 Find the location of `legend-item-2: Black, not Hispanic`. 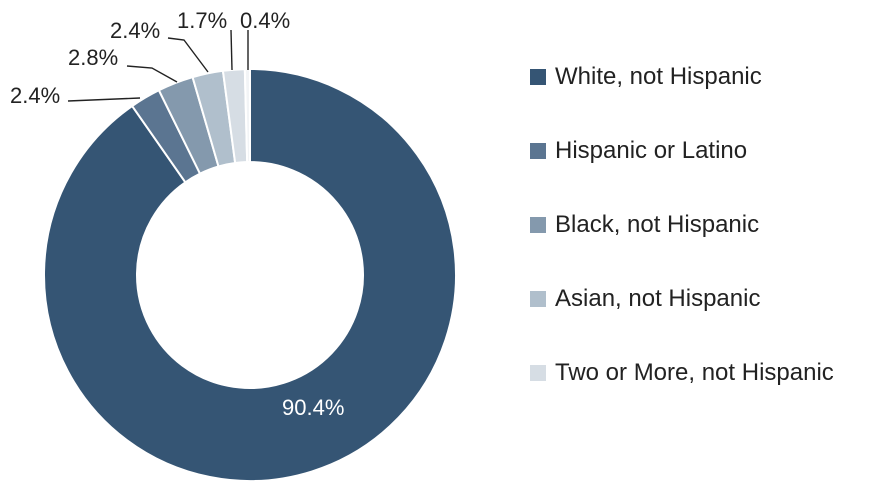

legend-item-2: Black, not Hispanic is located at coordinates (644, 225).